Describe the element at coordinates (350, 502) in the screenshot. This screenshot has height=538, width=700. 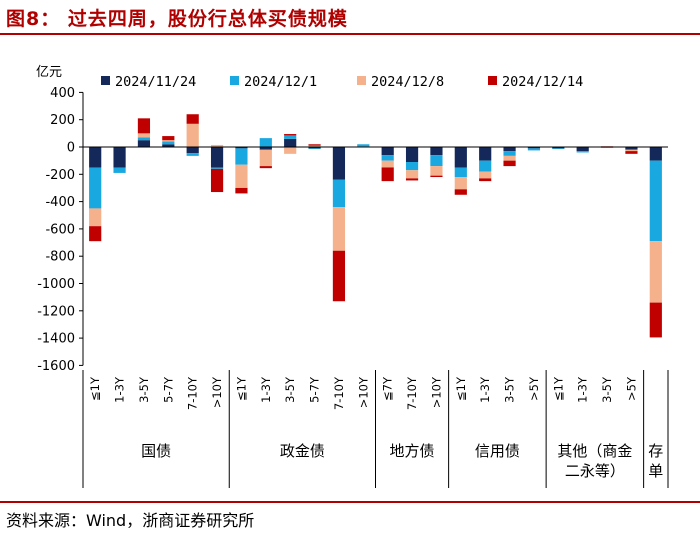
I see `source-rule` at that location.